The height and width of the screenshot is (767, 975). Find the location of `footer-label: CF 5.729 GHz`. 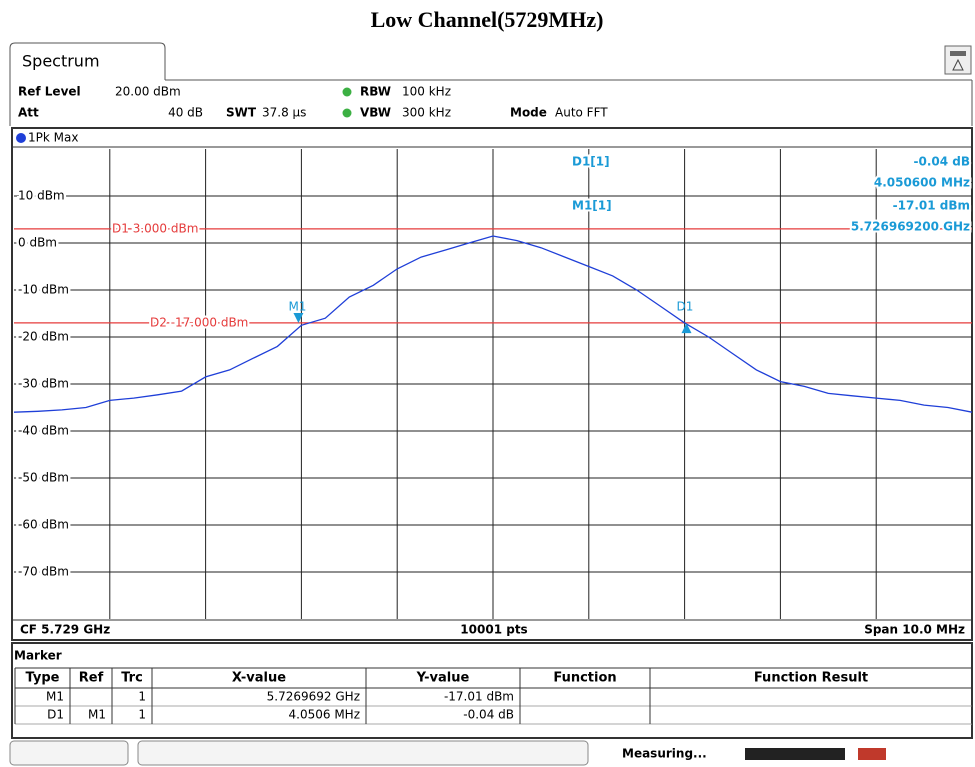

footer-label: CF 5.729 GHz is located at coordinates (65, 630).